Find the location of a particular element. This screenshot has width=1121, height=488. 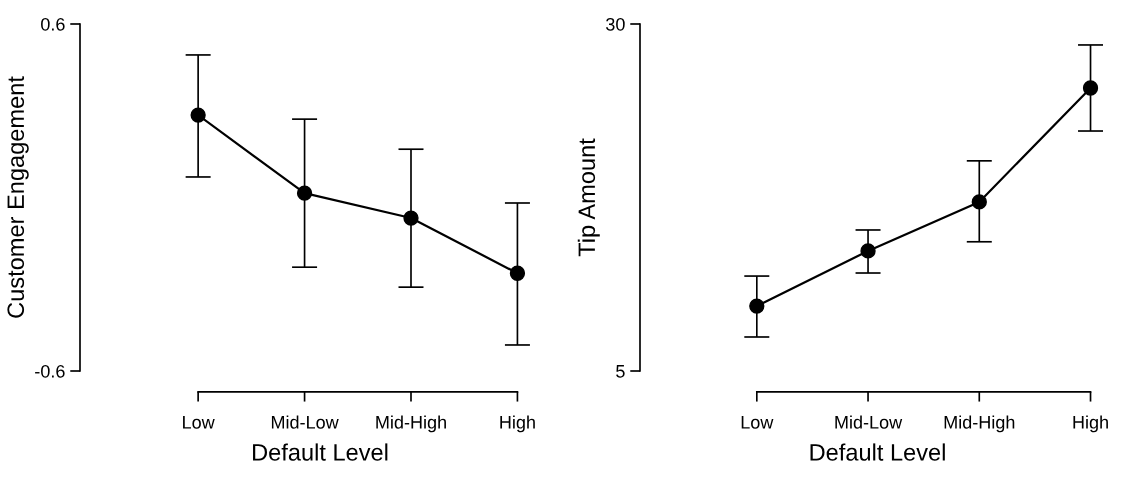

y-axis-title: Tip Amount is located at coordinates (588, 197).